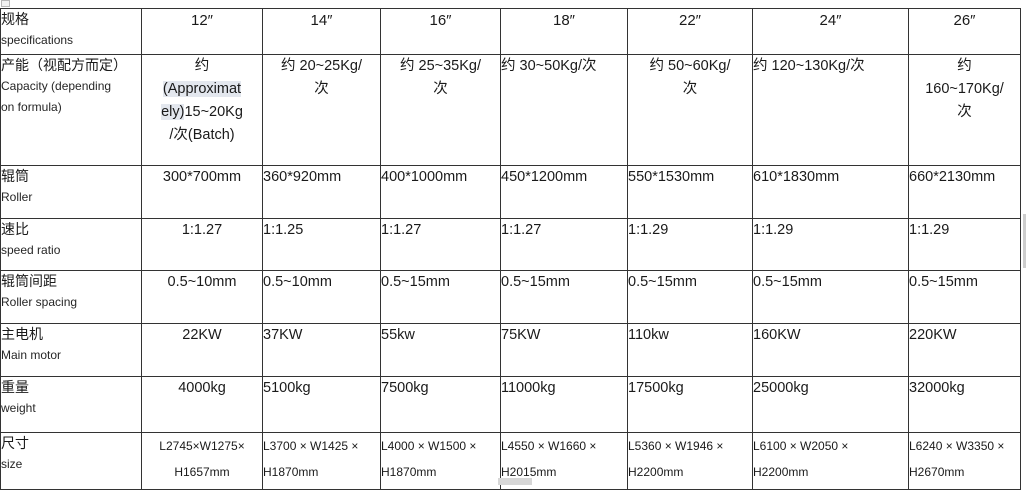  What do you see at coordinates (202, 461) in the screenshot?
I see `size-value-12: L2745×W1275× H1657mm` at bounding box center [202, 461].